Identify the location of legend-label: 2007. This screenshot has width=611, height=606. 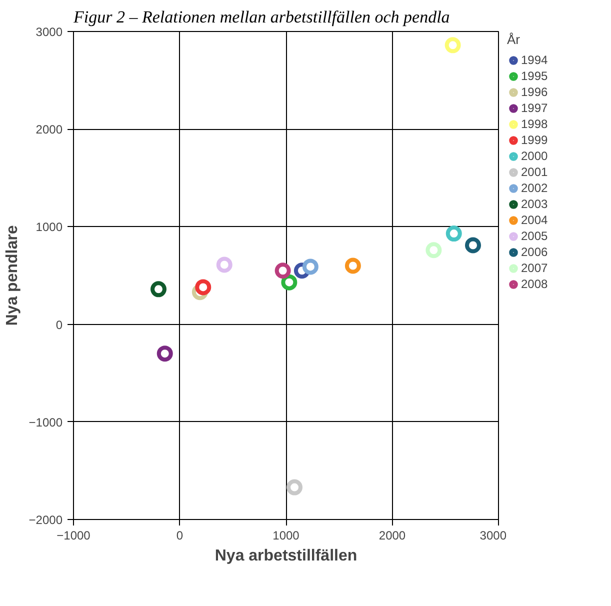
(534, 268).